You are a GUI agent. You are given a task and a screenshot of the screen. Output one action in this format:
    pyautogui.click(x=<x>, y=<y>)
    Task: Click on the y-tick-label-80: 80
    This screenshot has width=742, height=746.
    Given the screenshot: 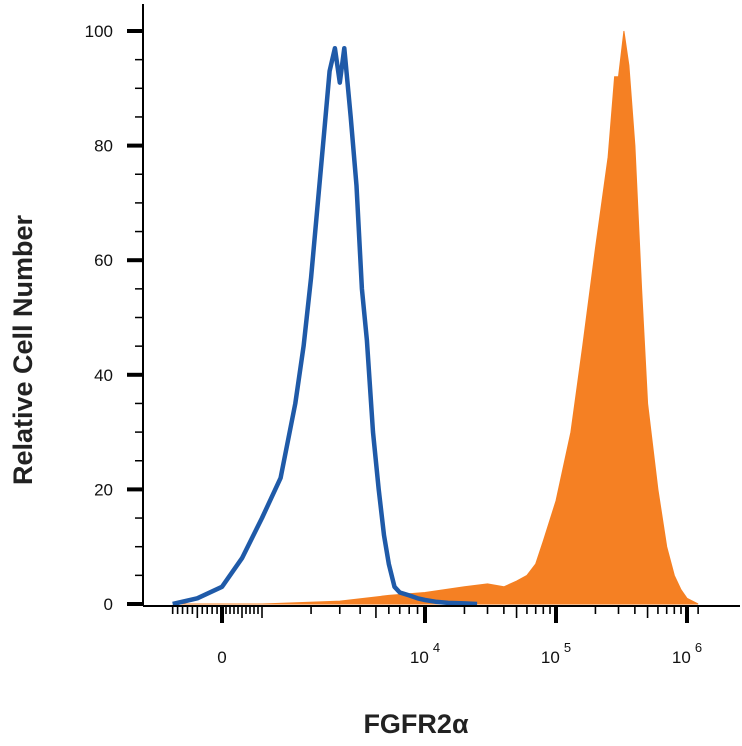 What is the action you would take?
    pyautogui.click(x=103, y=146)
    